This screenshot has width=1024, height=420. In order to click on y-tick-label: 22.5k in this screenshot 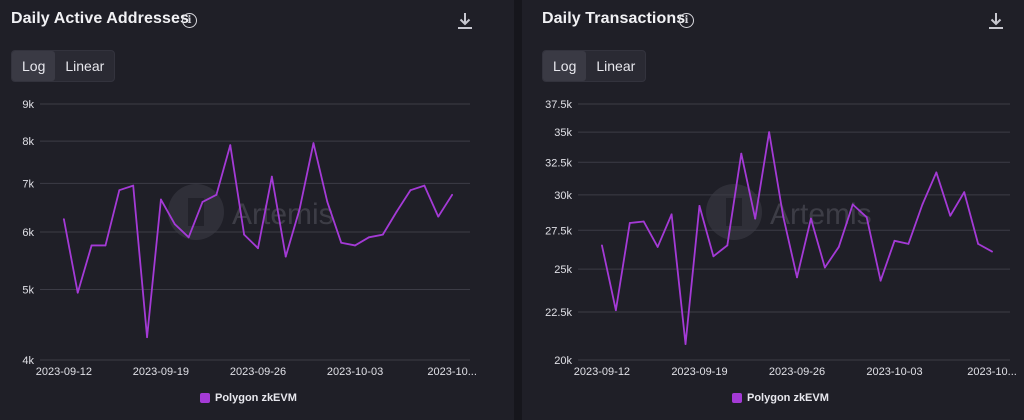, I will do `click(558, 313)`.